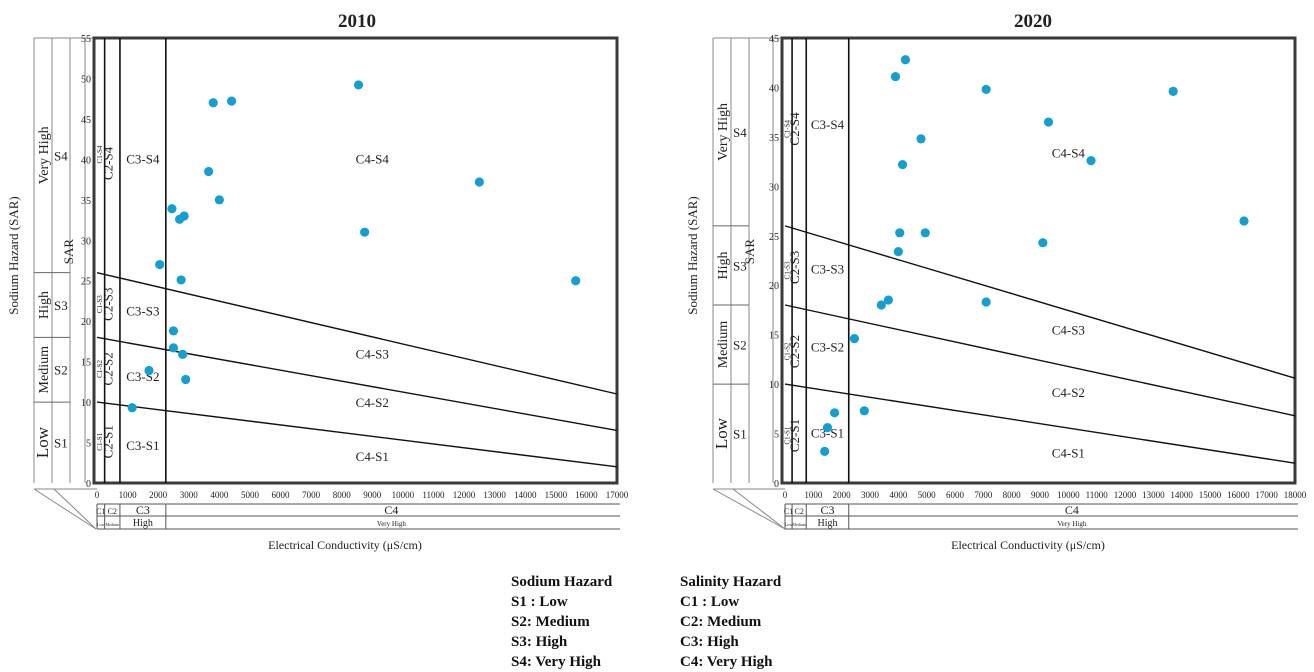 This screenshot has height=672, width=1314. I want to click on x-tick-label: 3000, so click(870, 495).